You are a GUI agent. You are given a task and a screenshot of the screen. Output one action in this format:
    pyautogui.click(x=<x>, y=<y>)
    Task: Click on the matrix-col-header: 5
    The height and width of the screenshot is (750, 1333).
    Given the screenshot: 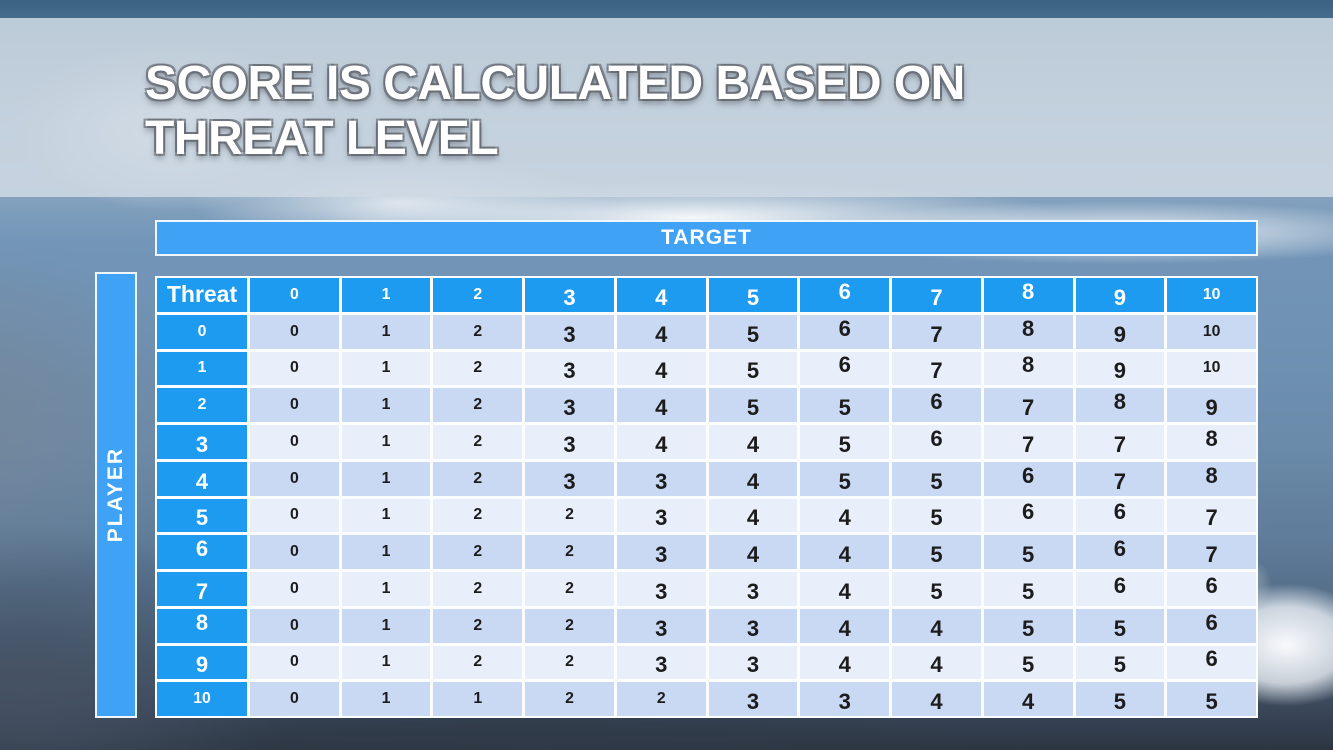 What is the action you would take?
    pyautogui.click(x=753, y=295)
    